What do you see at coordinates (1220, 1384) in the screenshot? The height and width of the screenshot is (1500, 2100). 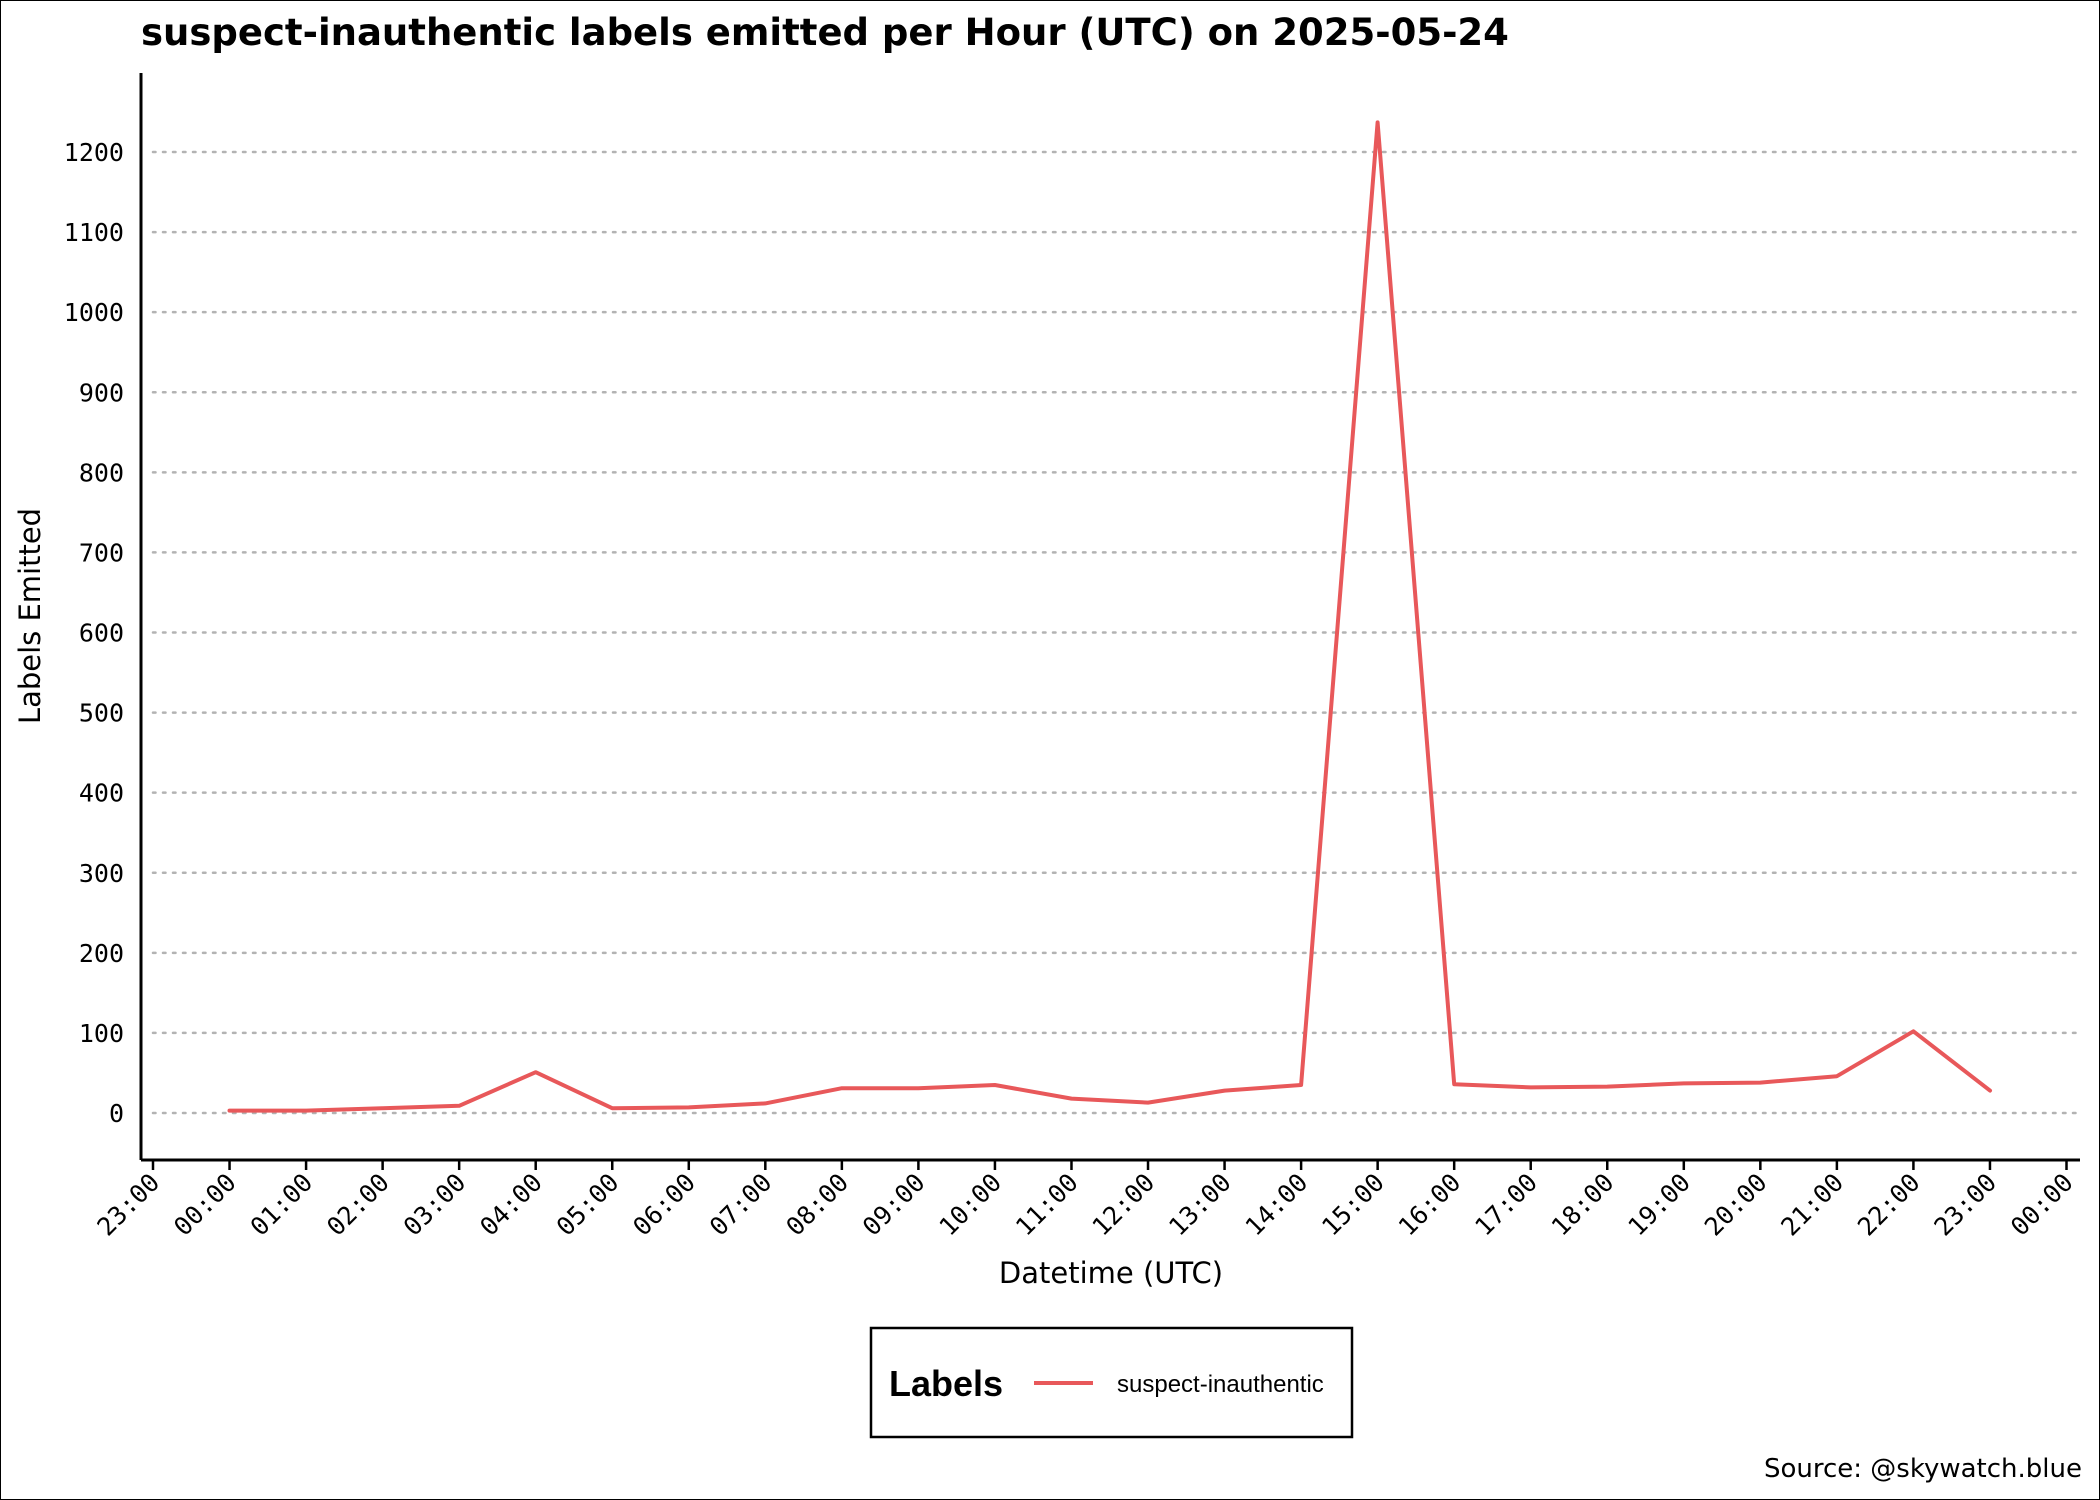 I see `legend-label: suspect-inauthentic` at bounding box center [1220, 1384].